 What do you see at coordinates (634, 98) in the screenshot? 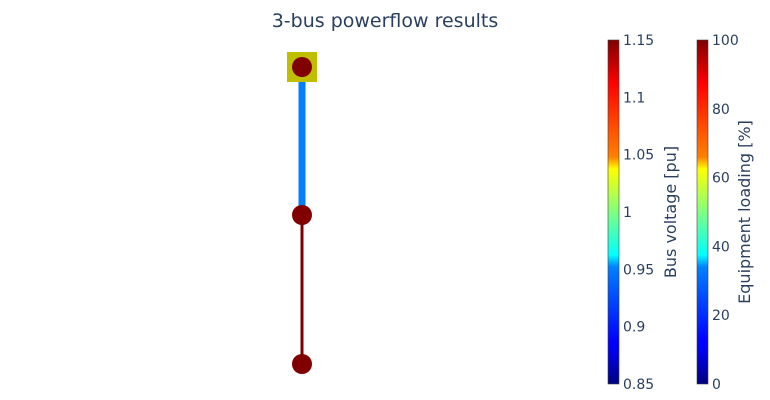
I see `voltage-tick-label: 1.1` at bounding box center [634, 98].